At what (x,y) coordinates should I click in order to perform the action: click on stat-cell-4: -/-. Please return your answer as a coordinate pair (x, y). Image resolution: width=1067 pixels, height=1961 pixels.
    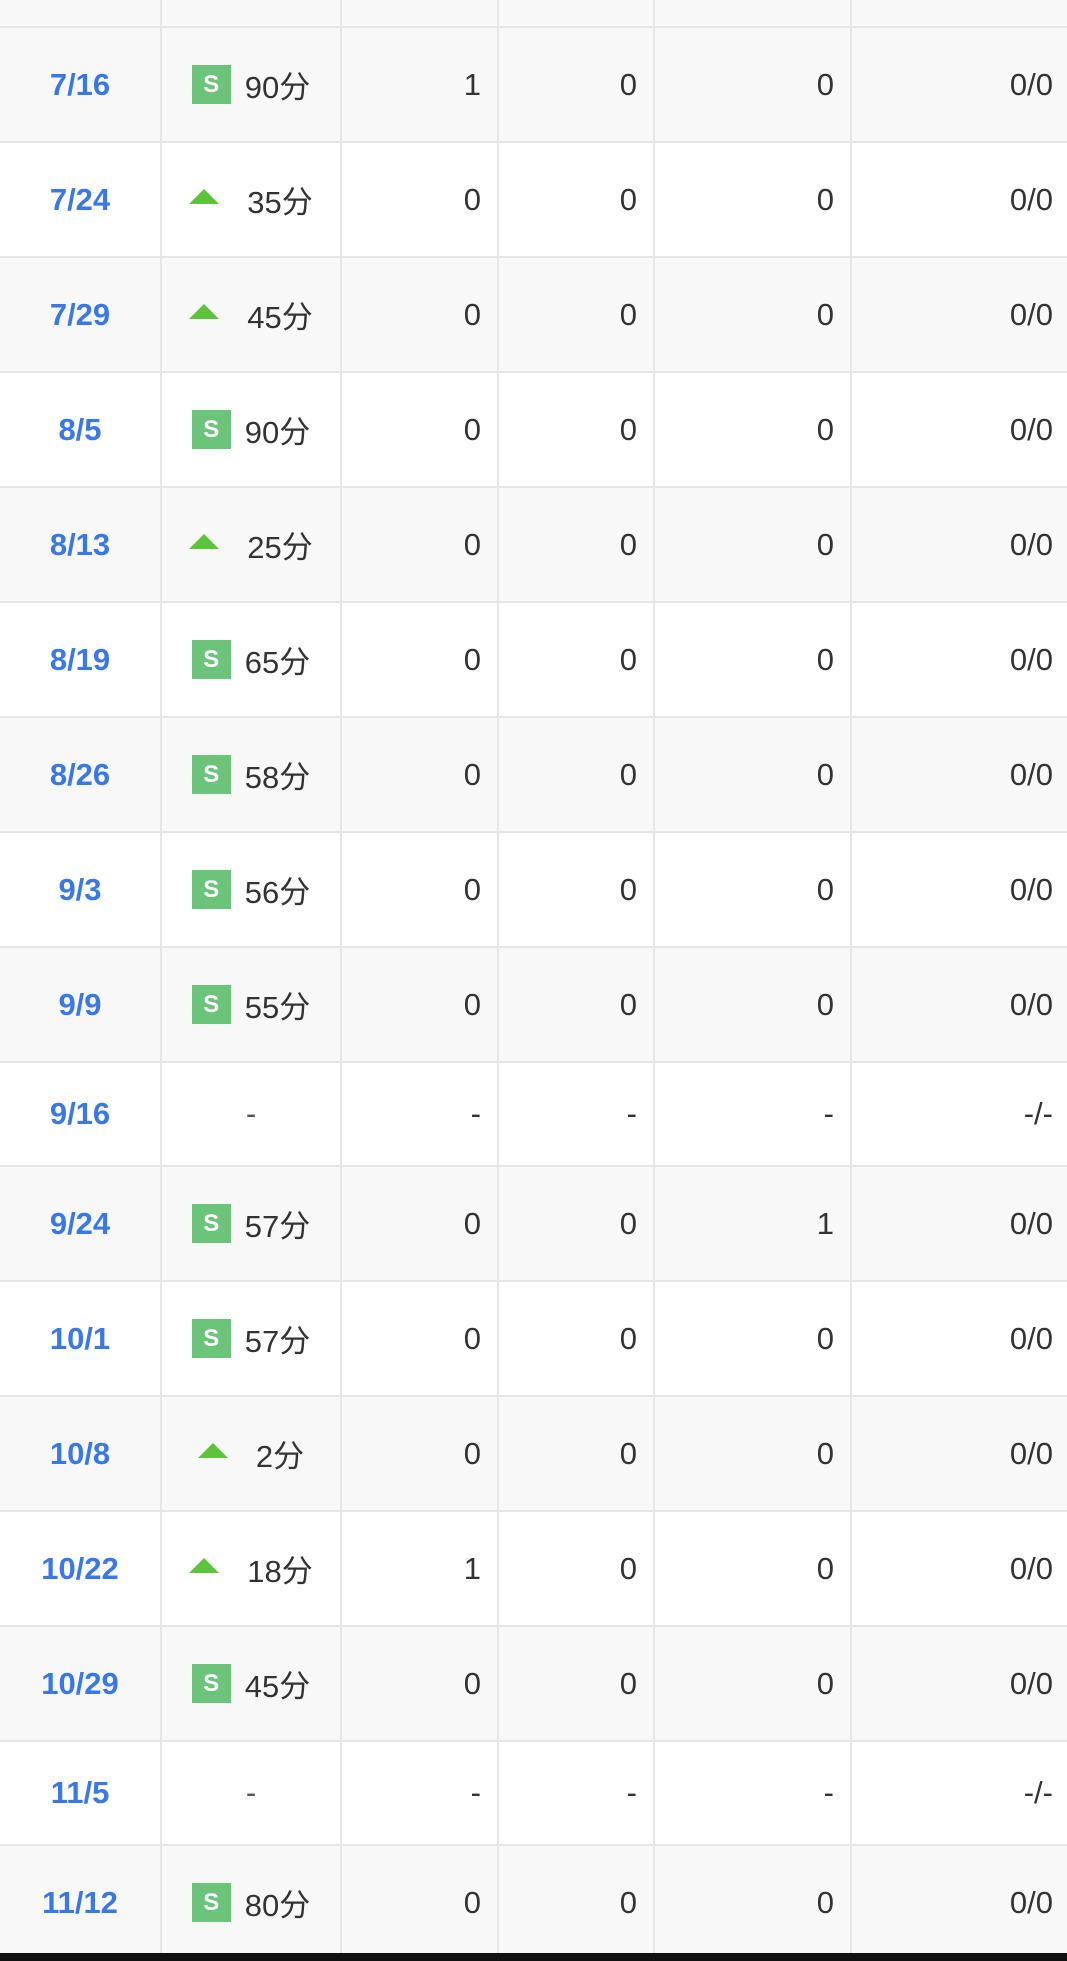
    Looking at the image, I should click on (1038, 1113).